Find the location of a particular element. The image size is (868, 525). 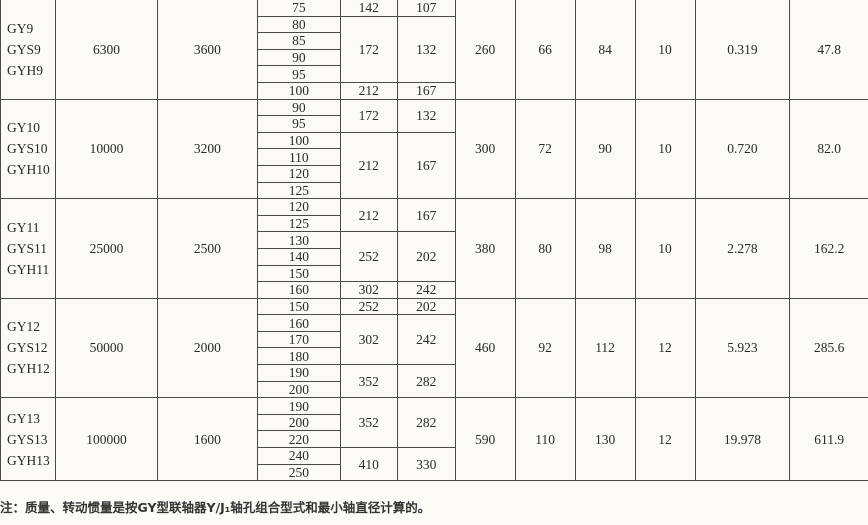

max-speed: 2500 is located at coordinates (207, 248).